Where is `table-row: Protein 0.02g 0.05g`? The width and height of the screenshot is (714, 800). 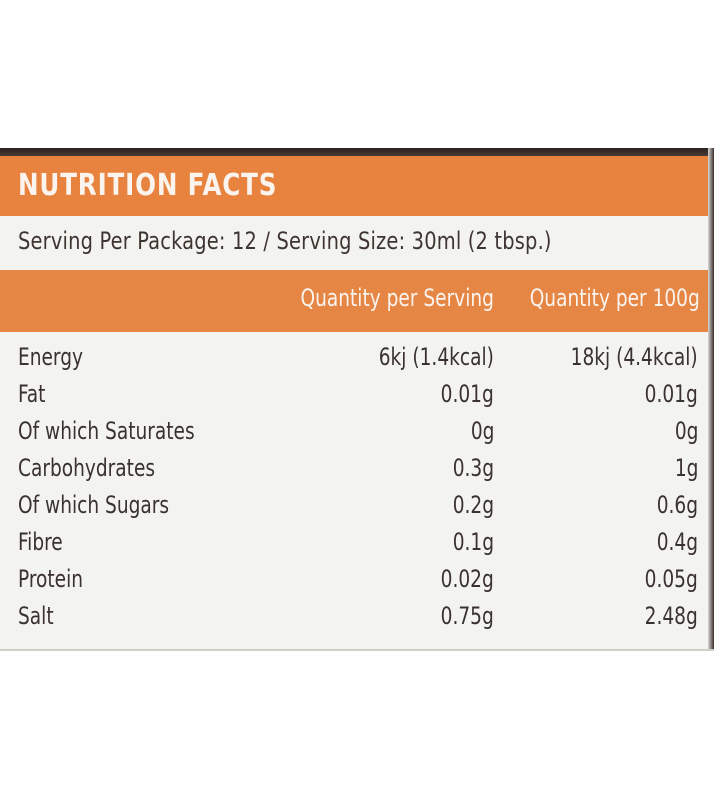 table-row: Protein 0.02g 0.05g is located at coordinates (357, 583).